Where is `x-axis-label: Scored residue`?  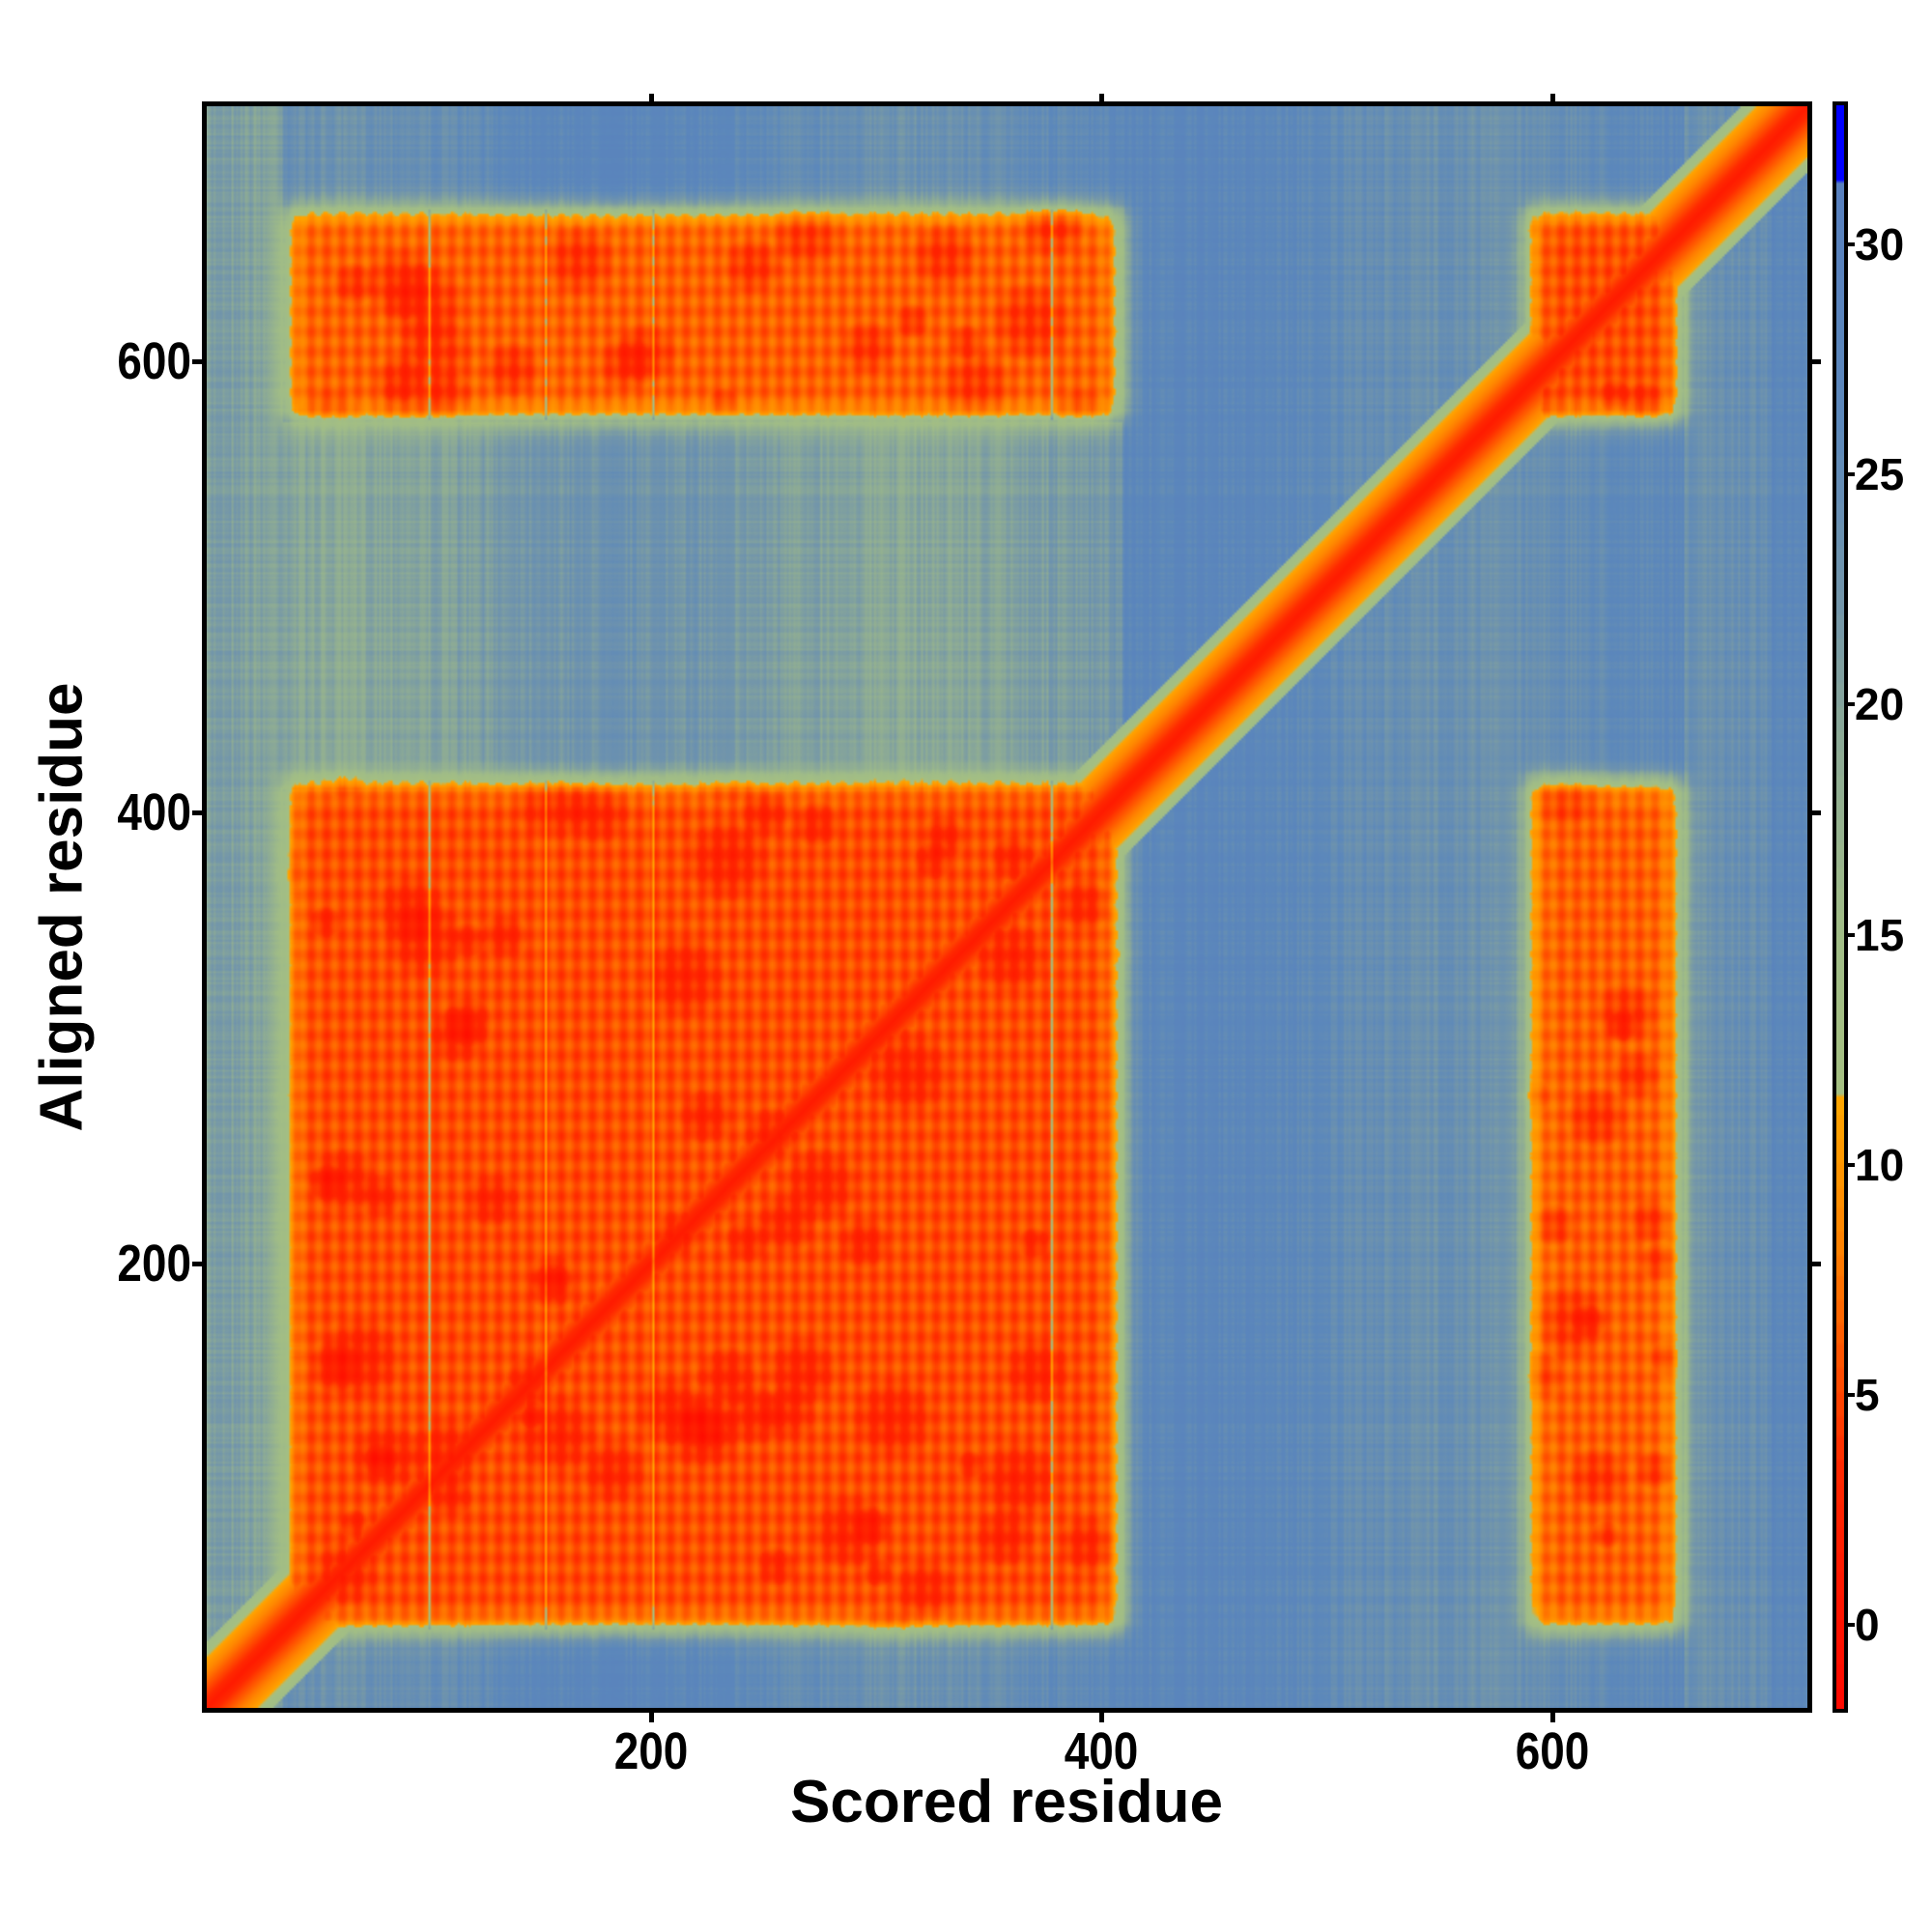 x-axis-label: Scored residue is located at coordinates (1006, 1802).